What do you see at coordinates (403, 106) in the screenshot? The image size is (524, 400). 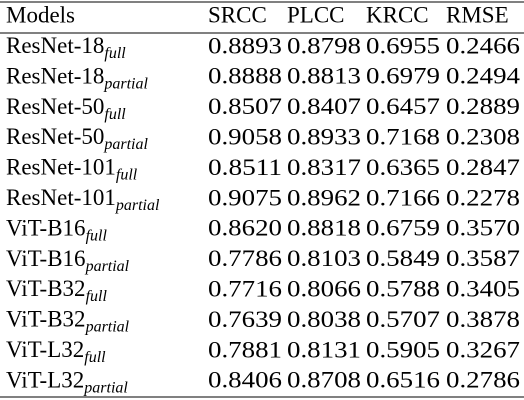 I see `metric-value: 0.6457` at bounding box center [403, 106].